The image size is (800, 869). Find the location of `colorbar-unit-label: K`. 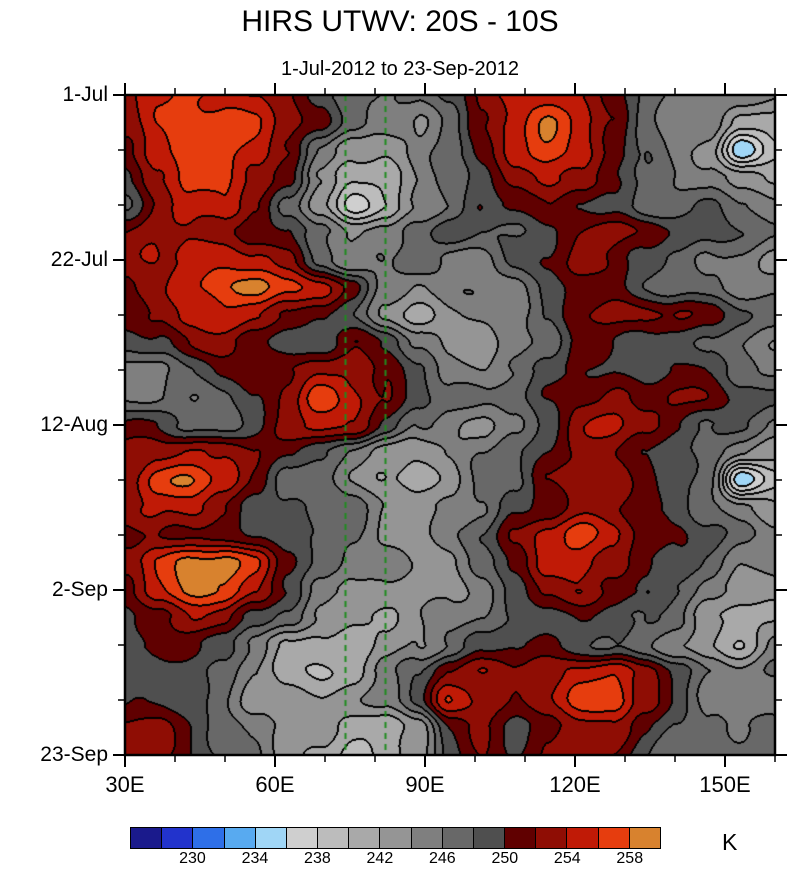

colorbar-unit-label: K is located at coordinates (730, 842).